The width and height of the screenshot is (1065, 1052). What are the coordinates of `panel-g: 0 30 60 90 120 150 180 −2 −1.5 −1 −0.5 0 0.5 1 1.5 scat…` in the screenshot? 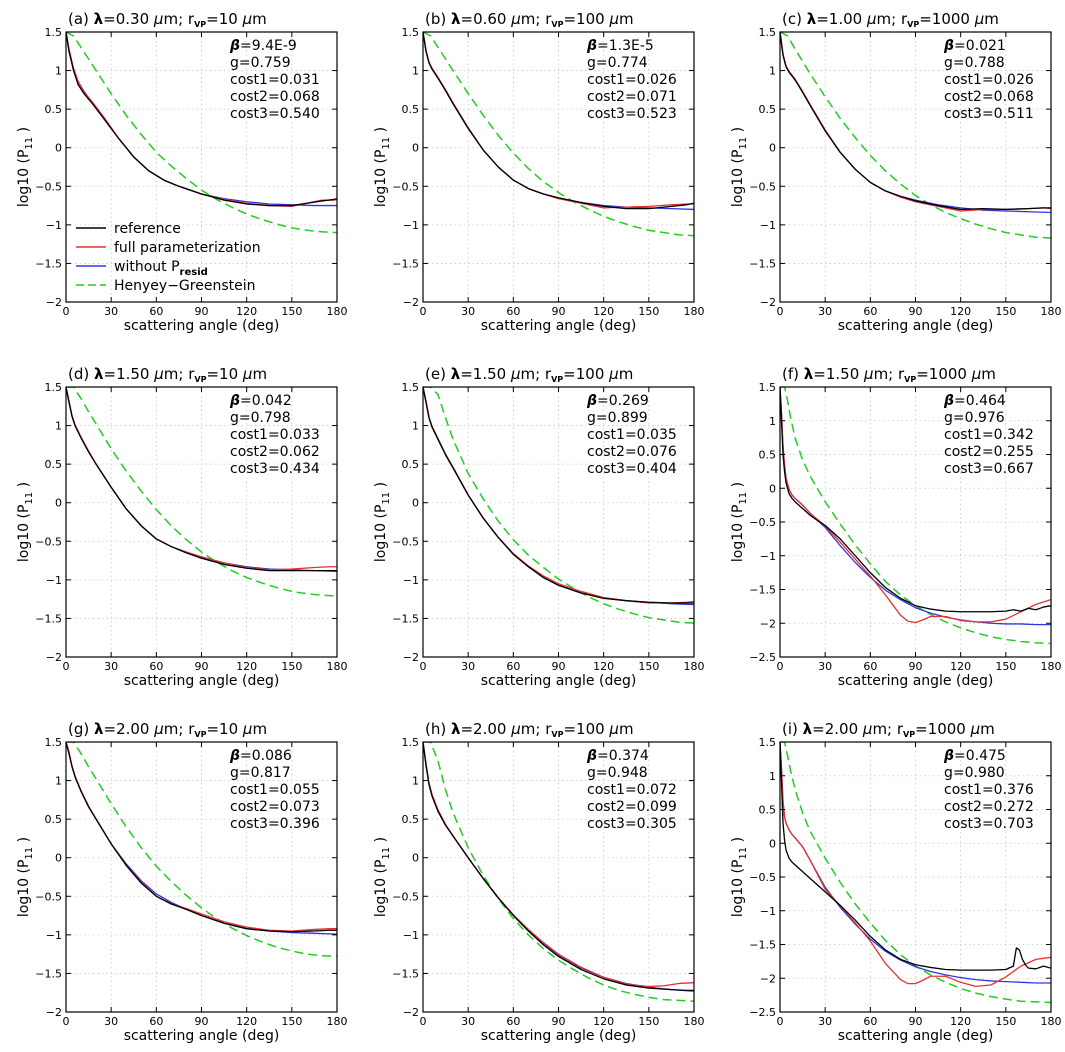 It's located at (182, 882).